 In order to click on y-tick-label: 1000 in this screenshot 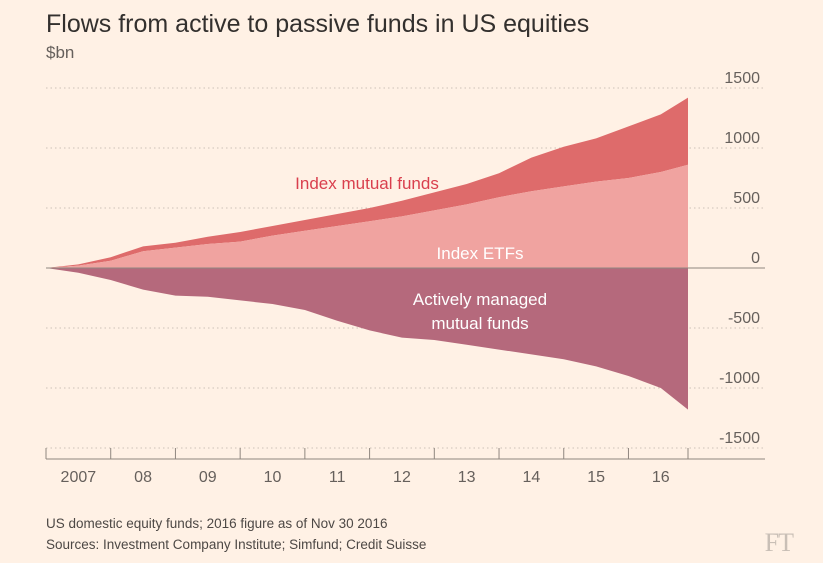, I will do `click(742, 138)`.